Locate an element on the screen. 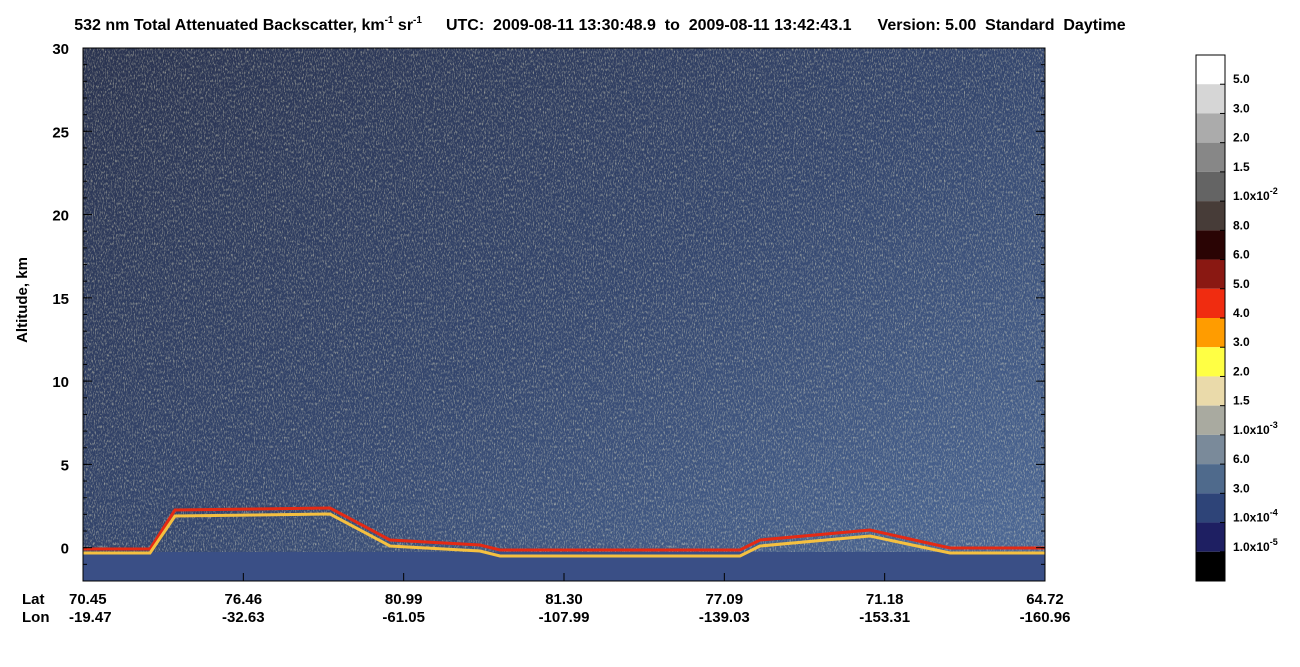 The image size is (1300, 667). x-tick-label: -153.31 is located at coordinates (884, 617).